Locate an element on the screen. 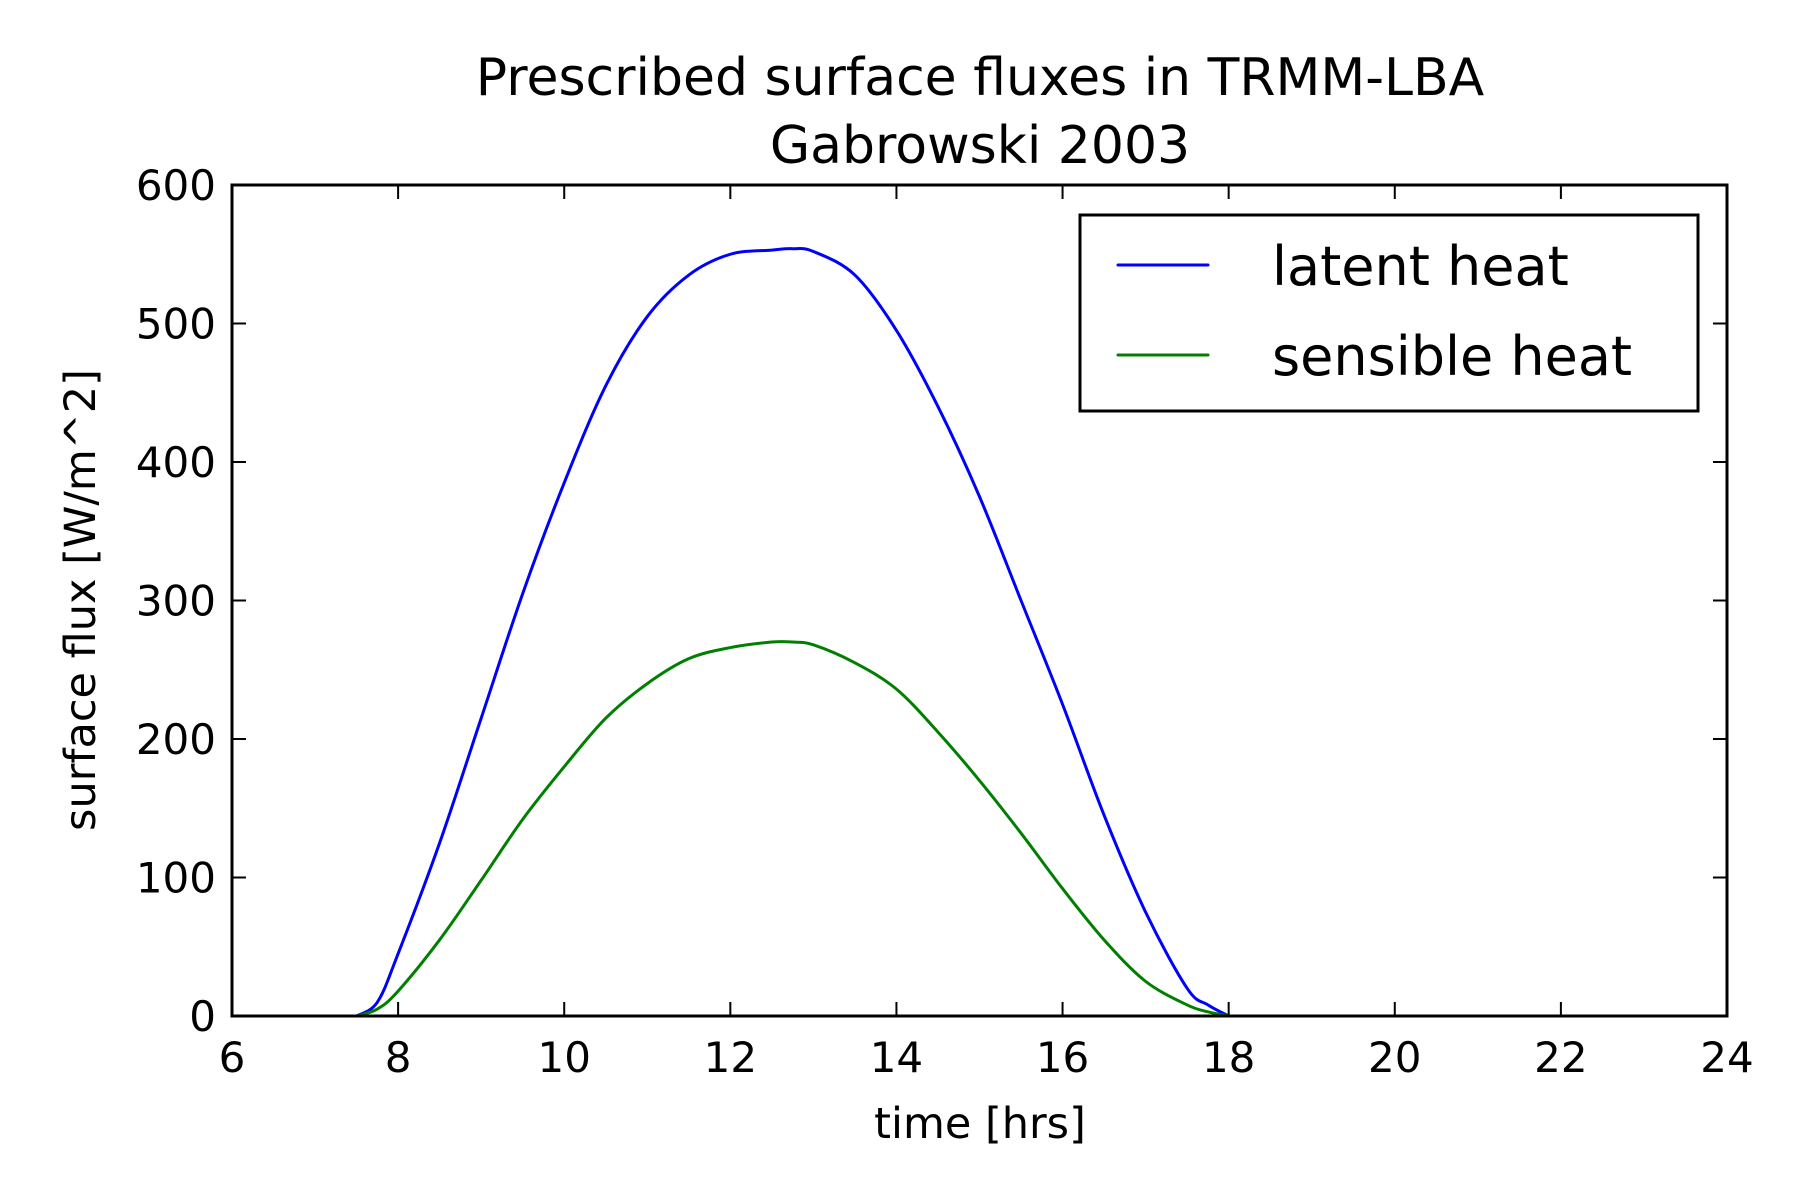 This screenshot has height=1200, width=1800. x-tick-label: 20 is located at coordinates (1394, 1057).